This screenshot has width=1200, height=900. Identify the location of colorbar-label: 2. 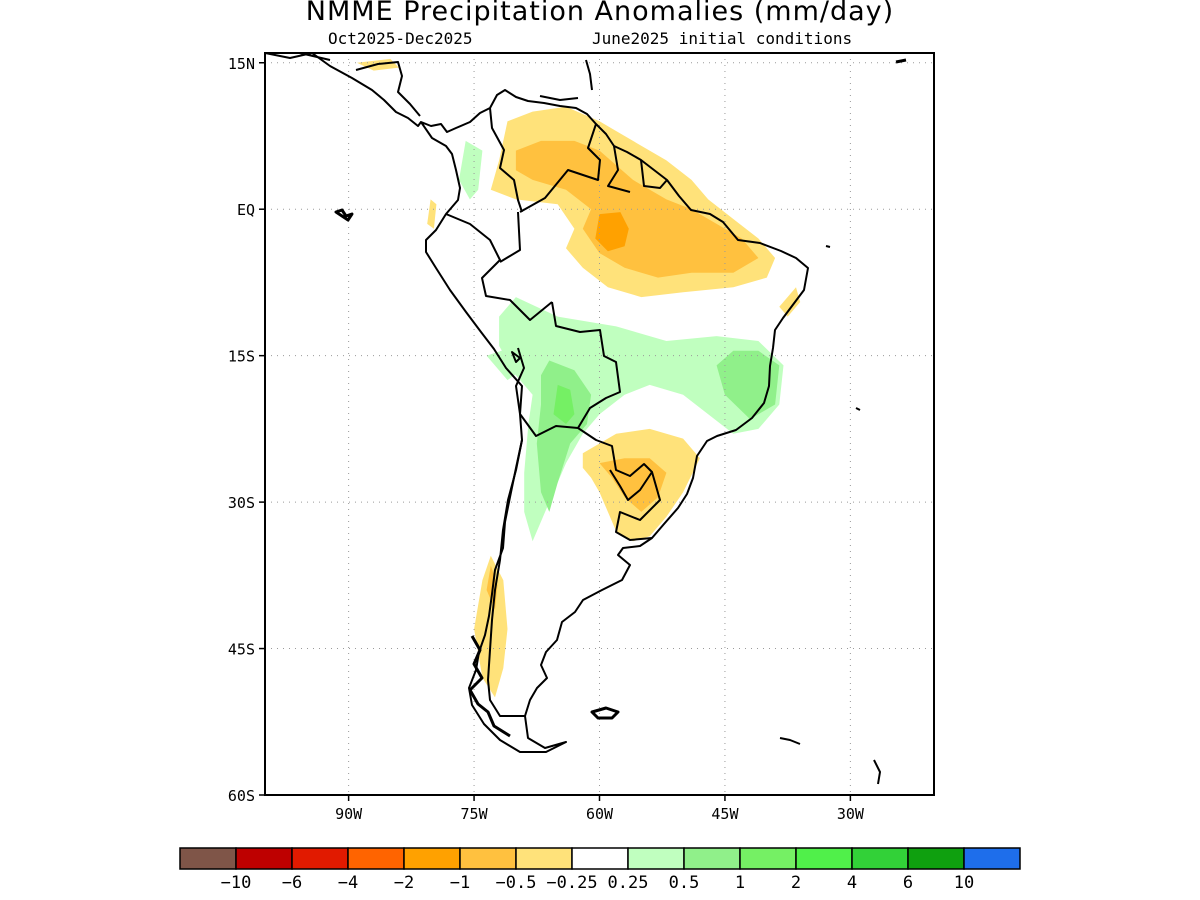
(796, 883).